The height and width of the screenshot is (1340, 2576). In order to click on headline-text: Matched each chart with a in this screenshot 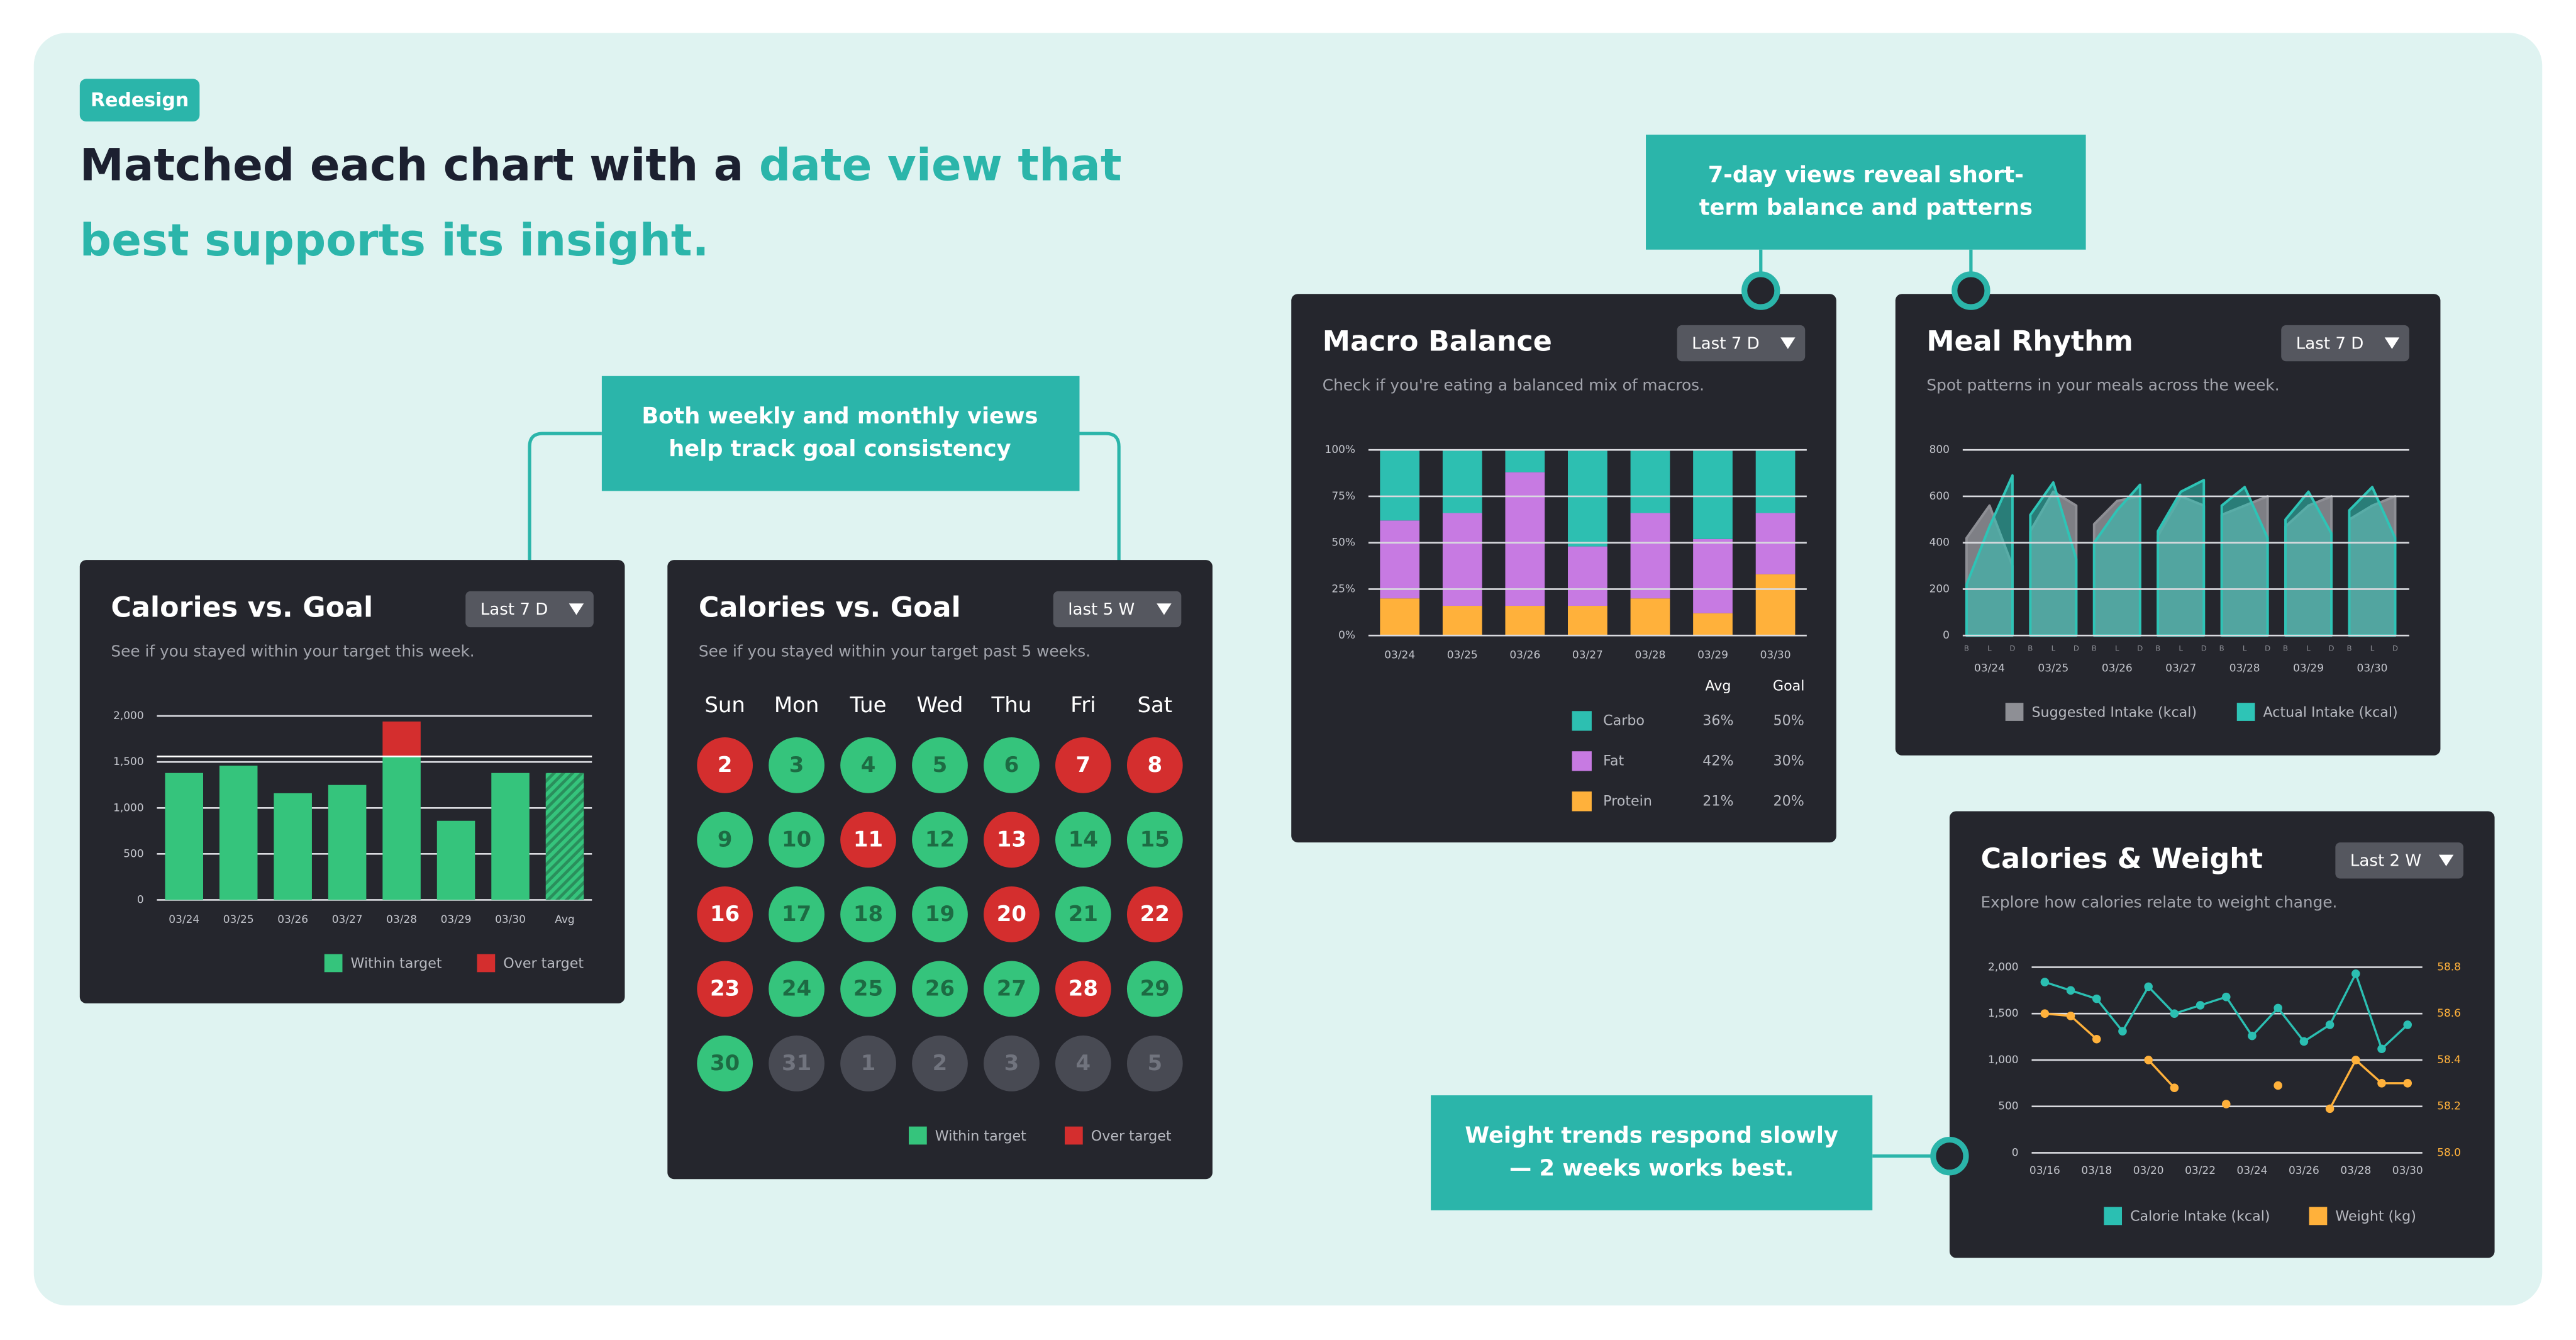, I will do `click(419, 165)`.